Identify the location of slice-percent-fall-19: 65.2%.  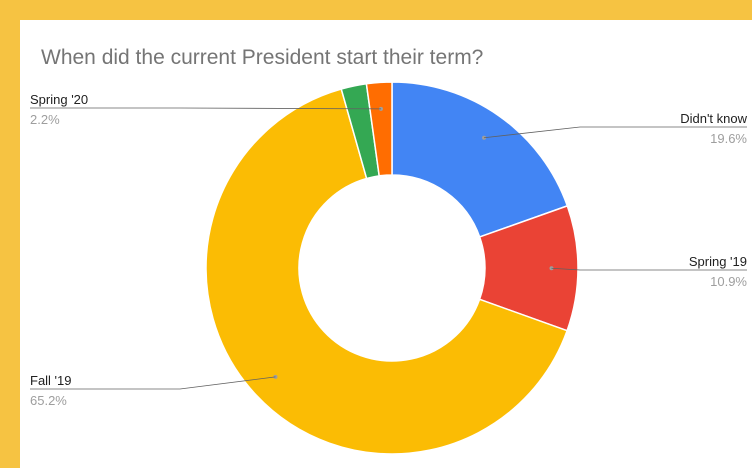
(48, 400).